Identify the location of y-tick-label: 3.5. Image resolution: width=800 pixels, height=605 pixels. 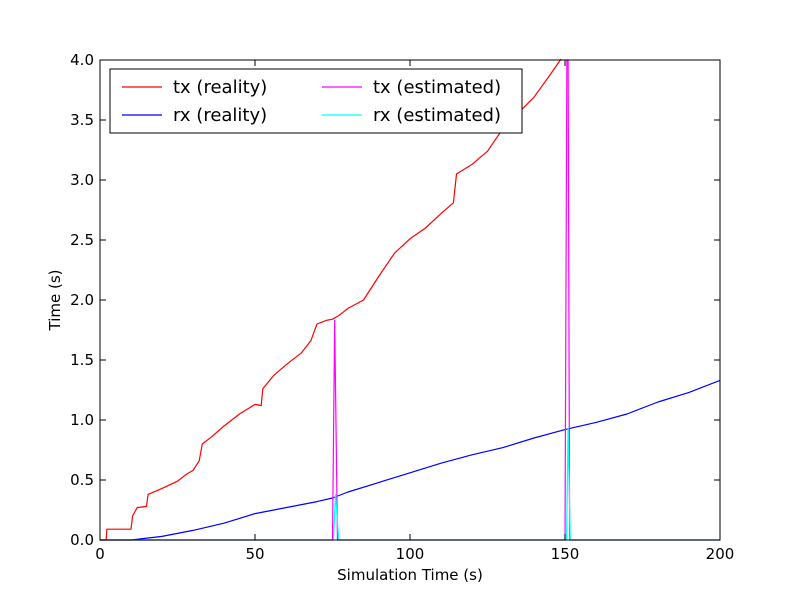
(82, 120).